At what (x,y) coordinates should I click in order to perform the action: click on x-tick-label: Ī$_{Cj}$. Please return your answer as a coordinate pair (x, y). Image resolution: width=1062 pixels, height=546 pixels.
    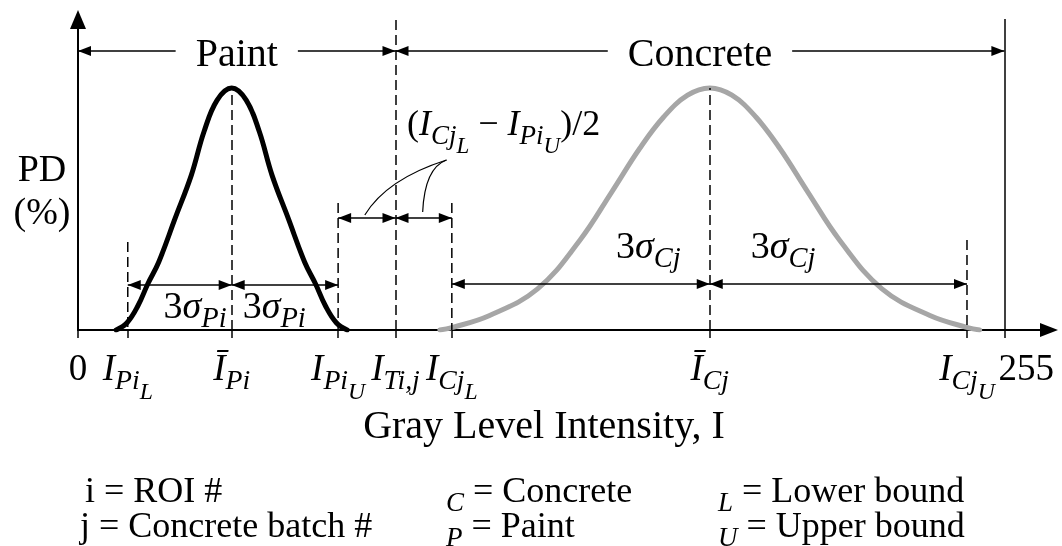
    Looking at the image, I should click on (709, 371).